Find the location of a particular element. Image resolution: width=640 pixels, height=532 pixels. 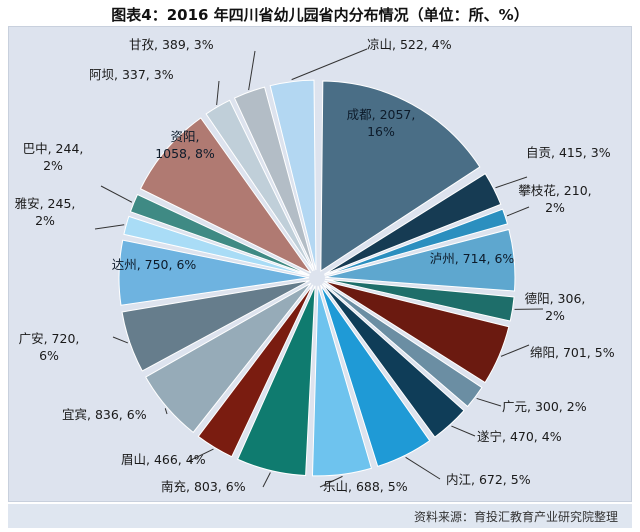

slice-label-19: 阿坝, 337, 3% is located at coordinates (131, 74).